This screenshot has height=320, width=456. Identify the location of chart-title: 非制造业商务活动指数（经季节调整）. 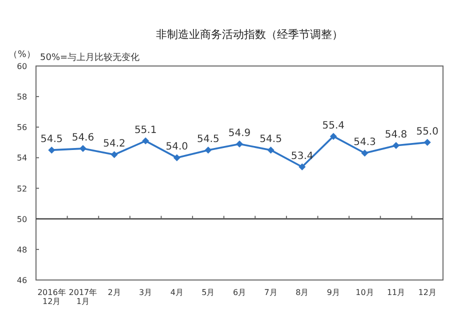
(249, 34).